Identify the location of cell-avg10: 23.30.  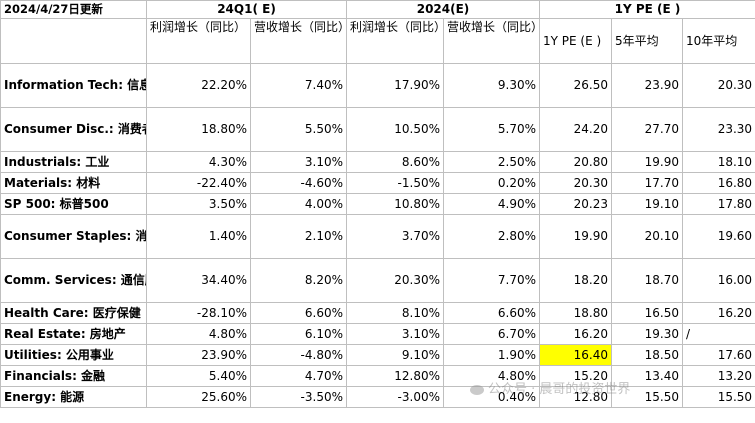
(718, 129).